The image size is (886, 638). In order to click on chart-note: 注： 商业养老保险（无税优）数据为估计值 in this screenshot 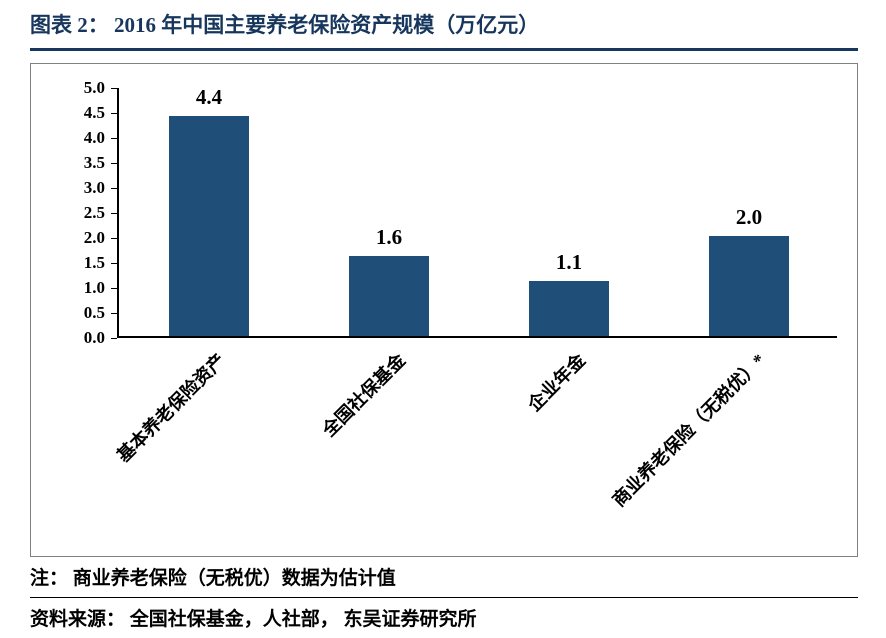, I will do `click(213, 578)`.